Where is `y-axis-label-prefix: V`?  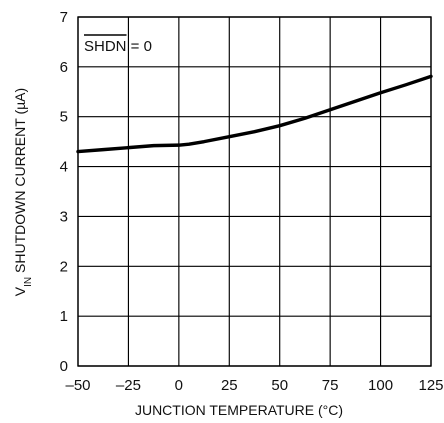 y-axis-label-prefix: V is located at coordinates (20, 291).